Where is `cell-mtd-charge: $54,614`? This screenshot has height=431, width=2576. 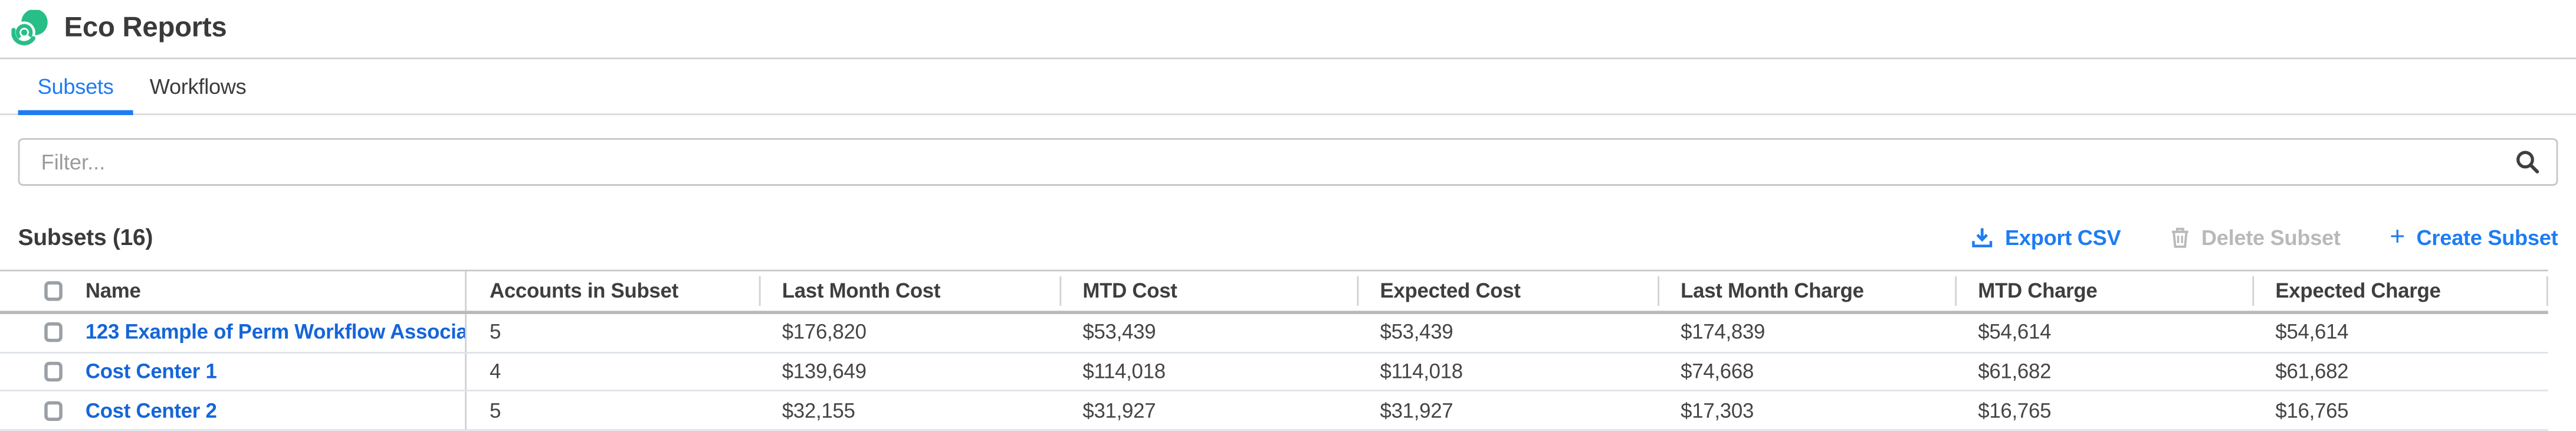
cell-mtd-charge: $54,614 is located at coordinates (2015, 333).